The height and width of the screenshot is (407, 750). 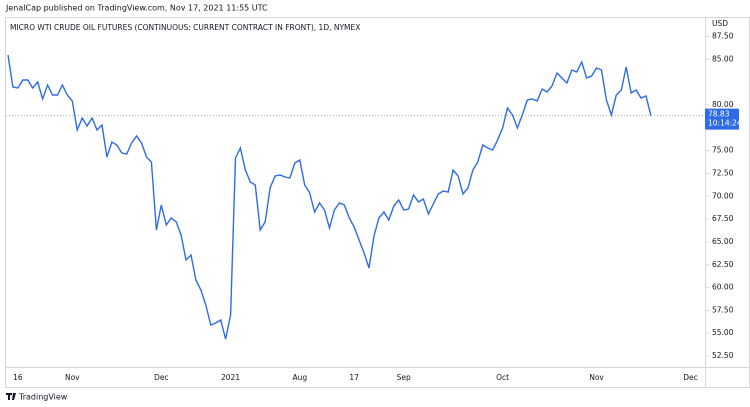 I want to click on last-price-tag, so click(x=722, y=119).